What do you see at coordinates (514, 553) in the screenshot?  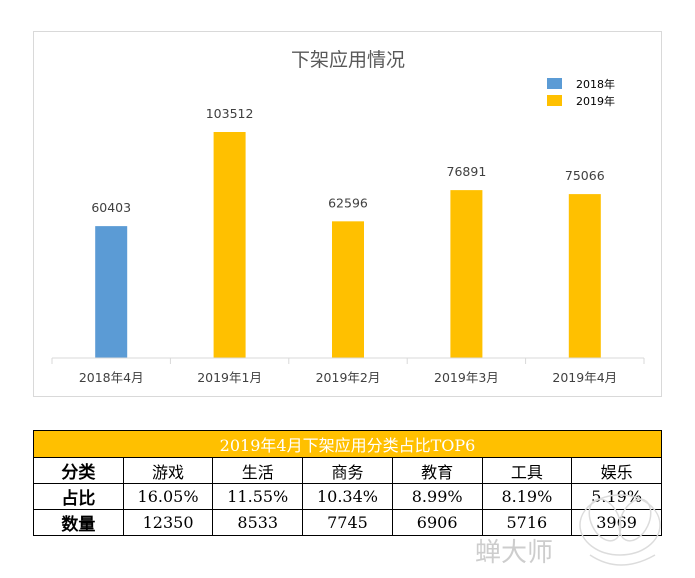 I see `watermark-text: 蝉大师` at bounding box center [514, 553].